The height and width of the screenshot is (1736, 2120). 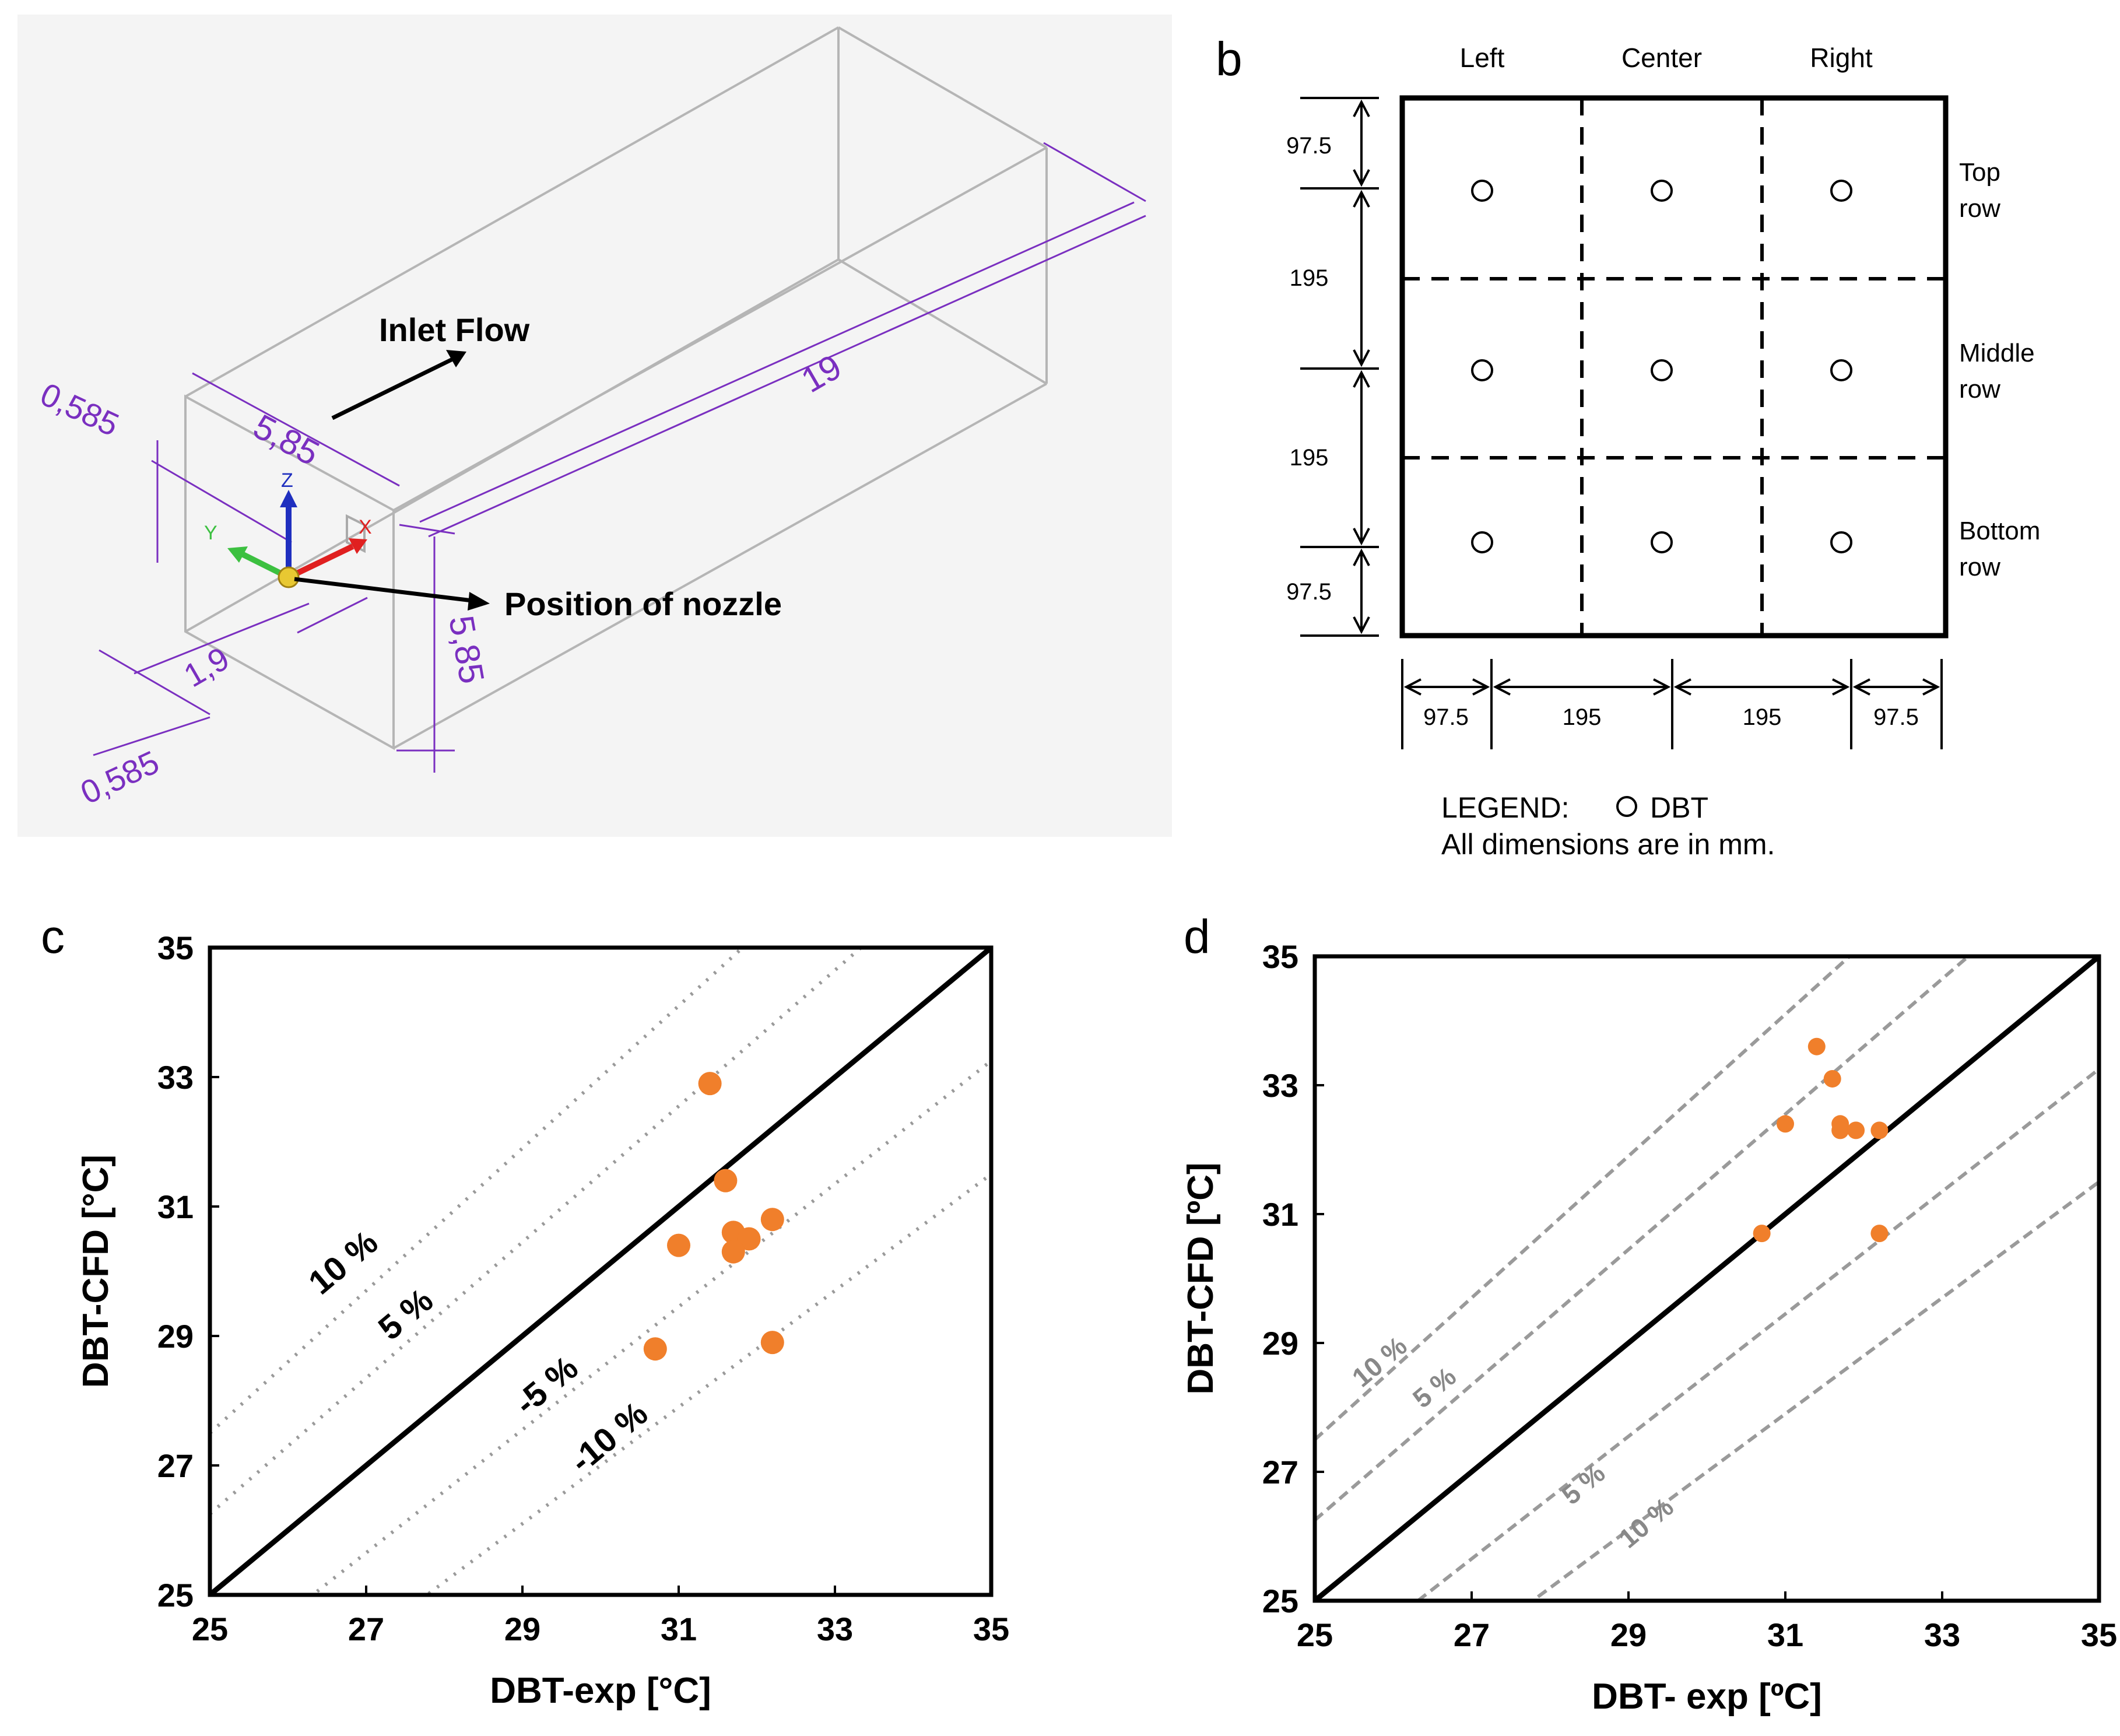 I want to click on nozzle-arrow, so click(x=392, y=594).